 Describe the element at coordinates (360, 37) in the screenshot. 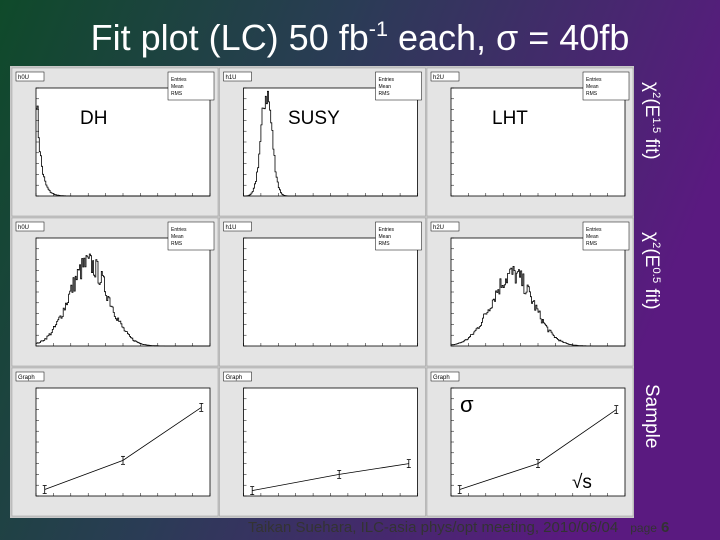

I see `slide-title: Fit plot (LC) 50 fb-1 each, σ = 40fb` at that location.